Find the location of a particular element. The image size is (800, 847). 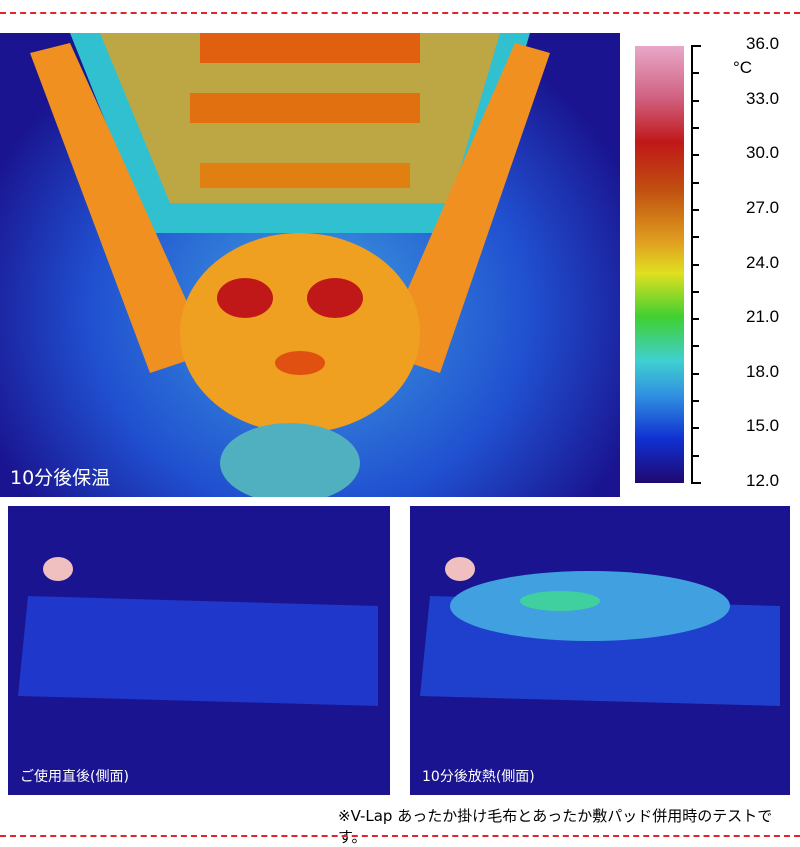

scale-label: 27.0 is located at coordinates (763, 207).